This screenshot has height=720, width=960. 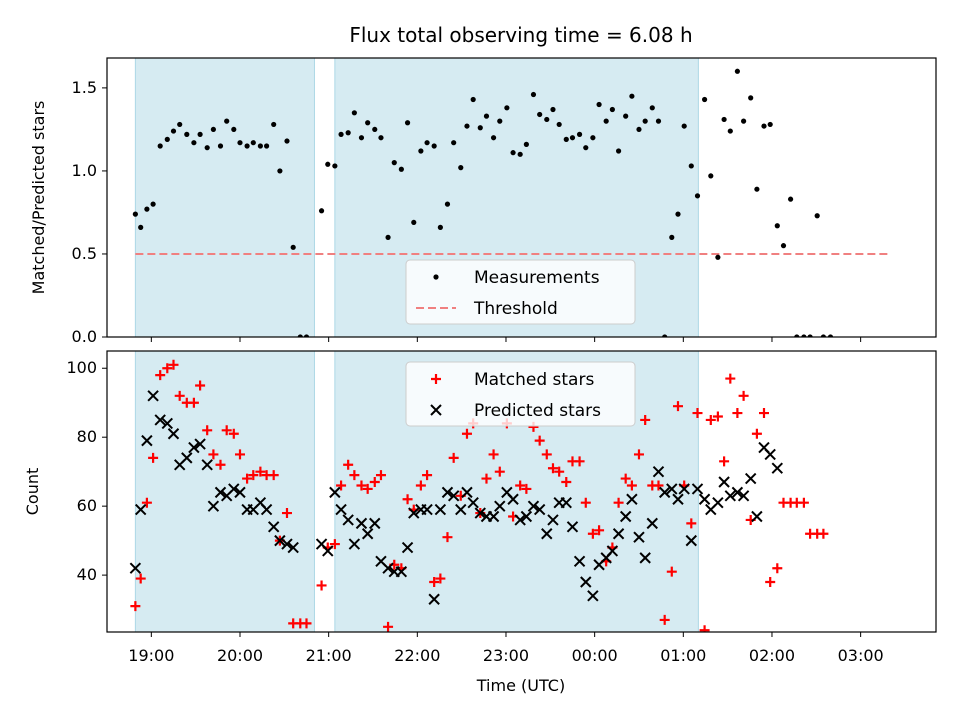 What do you see at coordinates (436, 410) in the screenshot?
I see `legend-x-marker` at bounding box center [436, 410].